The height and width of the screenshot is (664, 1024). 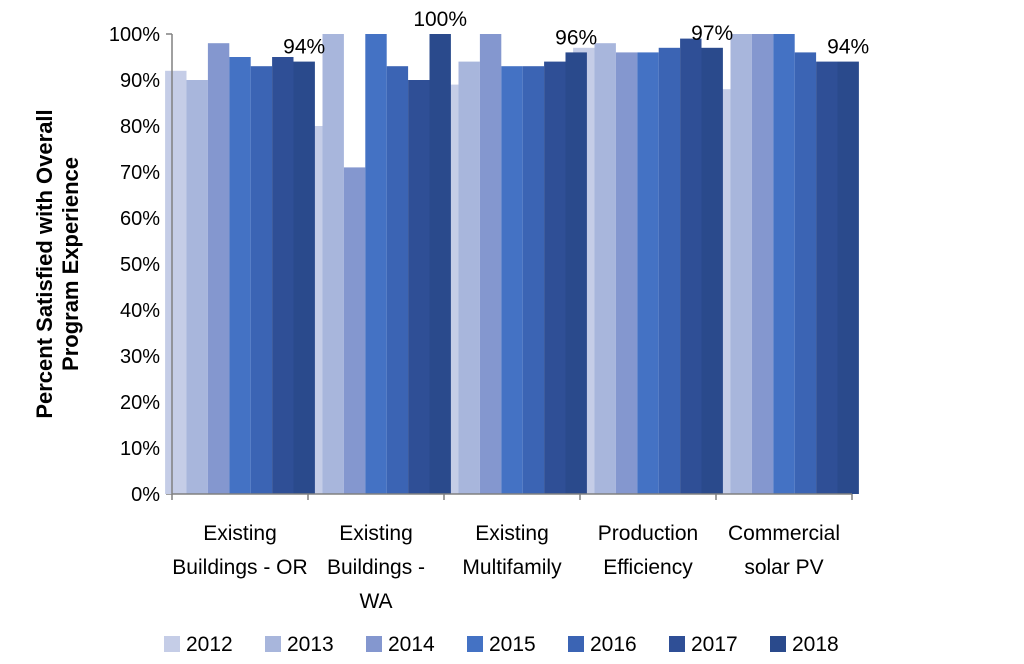 I want to click on legend-label: 2015, so click(x=512, y=644).